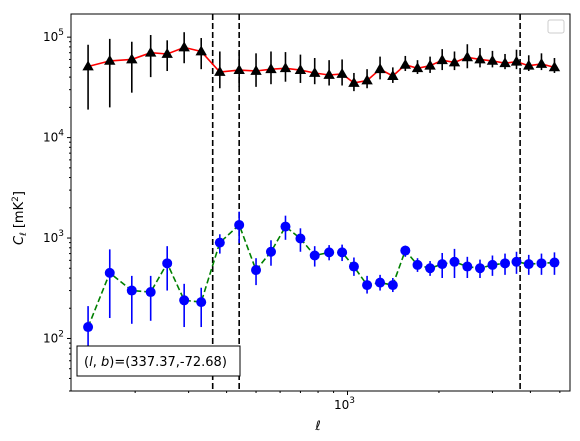 The image size is (580, 441). What do you see at coordinates (53, 337) in the screenshot?
I see `y-tick-label: 10²` at bounding box center [53, 337].